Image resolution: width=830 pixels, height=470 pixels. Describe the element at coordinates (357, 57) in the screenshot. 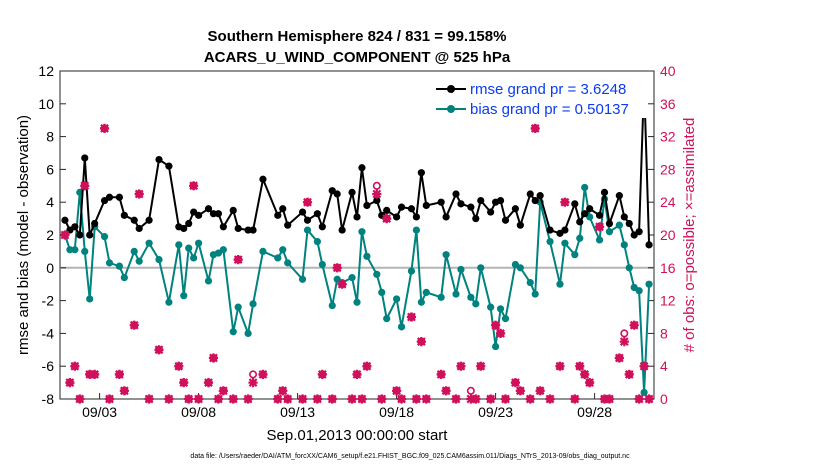

I see `chart-subtitle: ACARS_U_WIND_COMPONENT @ 525 hPa` at that location.